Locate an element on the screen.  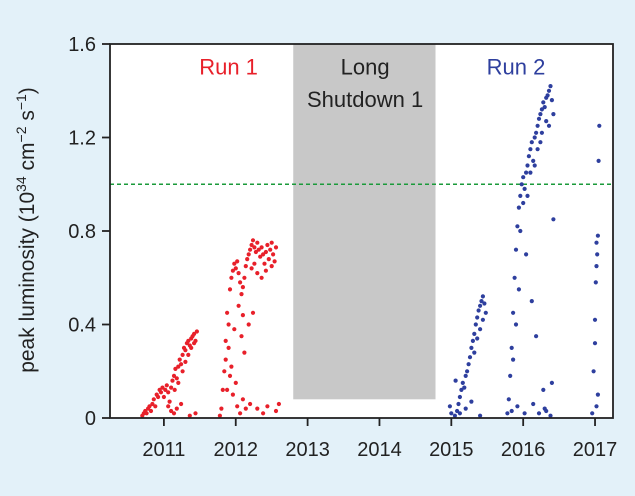
y-axis: 0 0.4 0.8 1.2 1.6 is located at coordinates (89, 232).